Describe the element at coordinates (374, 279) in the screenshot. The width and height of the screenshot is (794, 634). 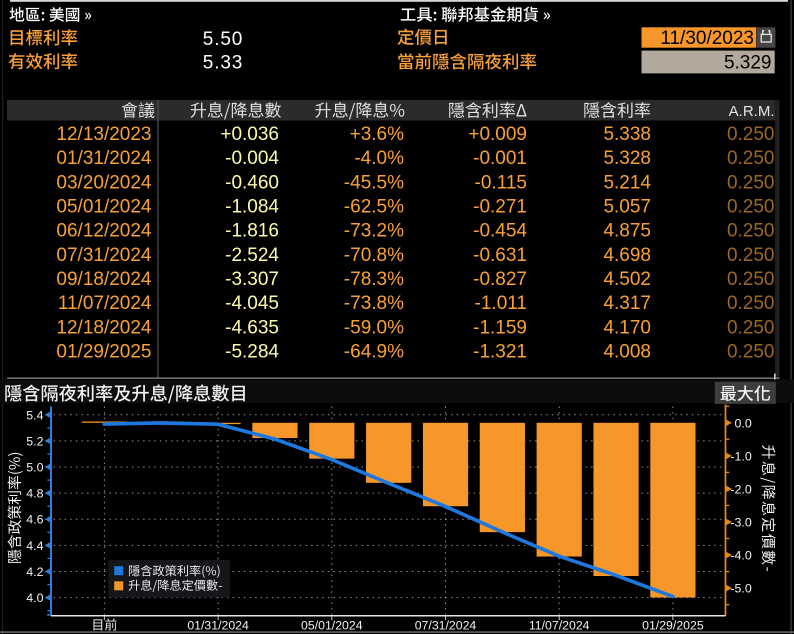
I see `svg-text: -78.3%` at that location.